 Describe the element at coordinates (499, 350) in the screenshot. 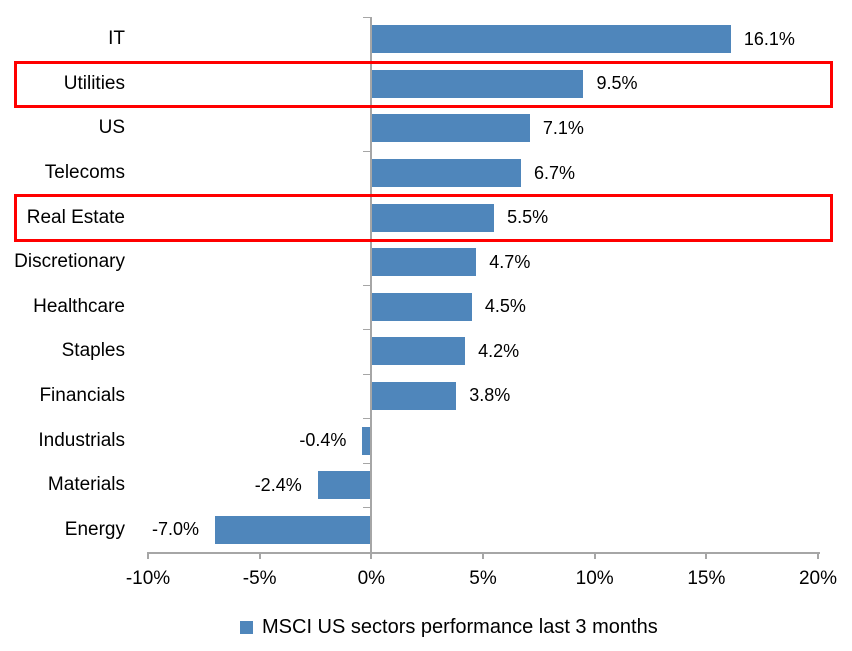

I see `value-label: 4.2%` at that location.